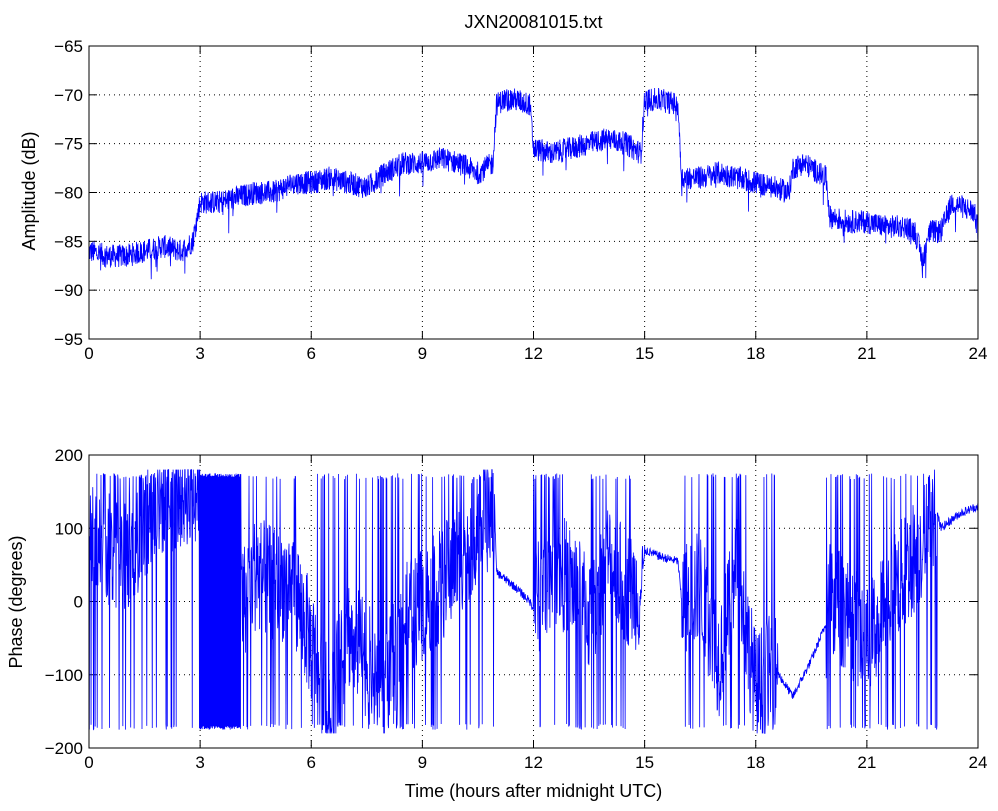 The image size is (998, 811). What do you see at coordinates (69, 528) in the screenshot?
I see `y-tick-label: 100` at bounding box center [69, 528].